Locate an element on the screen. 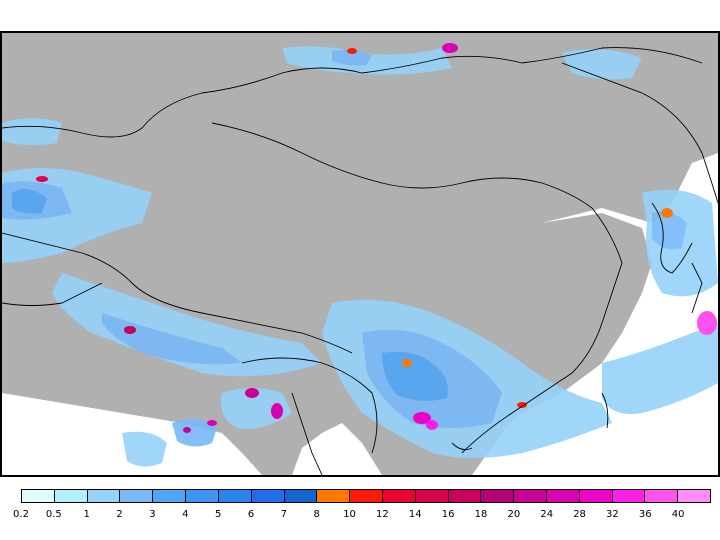 This screenshot has width=720, height=540. legend-label: 0.5 is located at coordinates (53, 514).